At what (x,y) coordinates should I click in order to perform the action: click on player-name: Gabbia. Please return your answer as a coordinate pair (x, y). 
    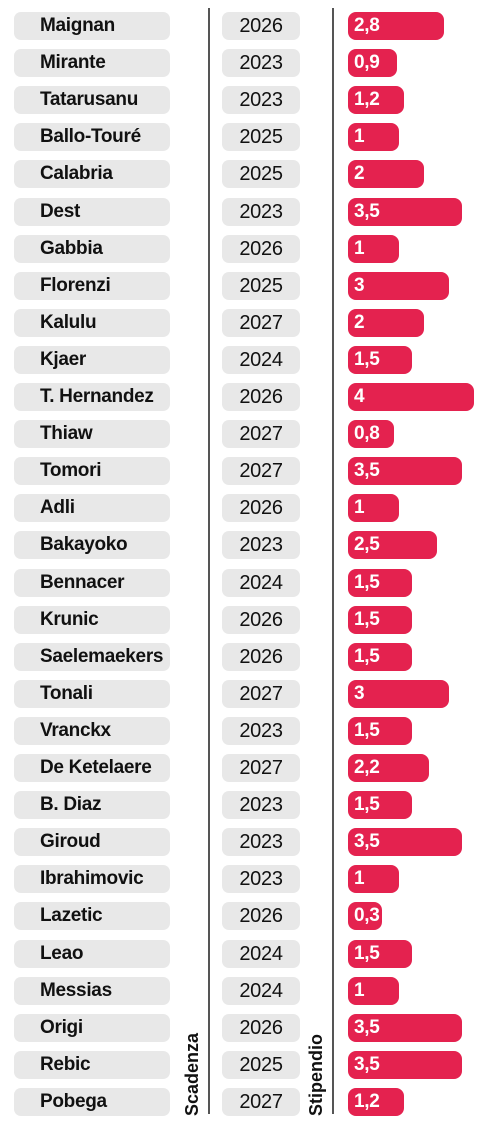
    Looking at the image, I should click on (92, 248).